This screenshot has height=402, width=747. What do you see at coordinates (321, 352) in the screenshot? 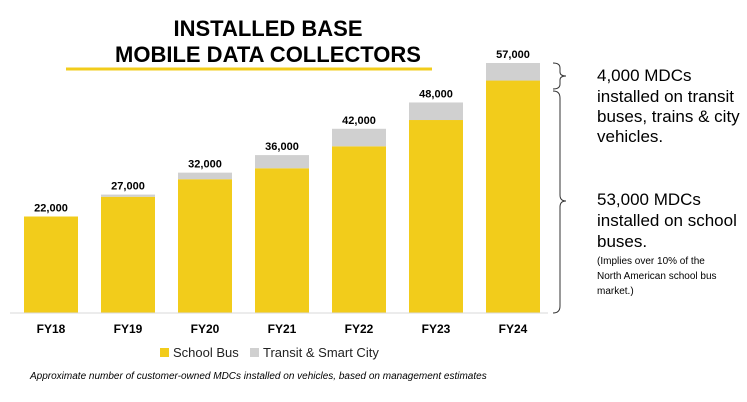
I see `legend-label-transit-smart-city: Transit & Smart City` at bounding box center [321, 352].